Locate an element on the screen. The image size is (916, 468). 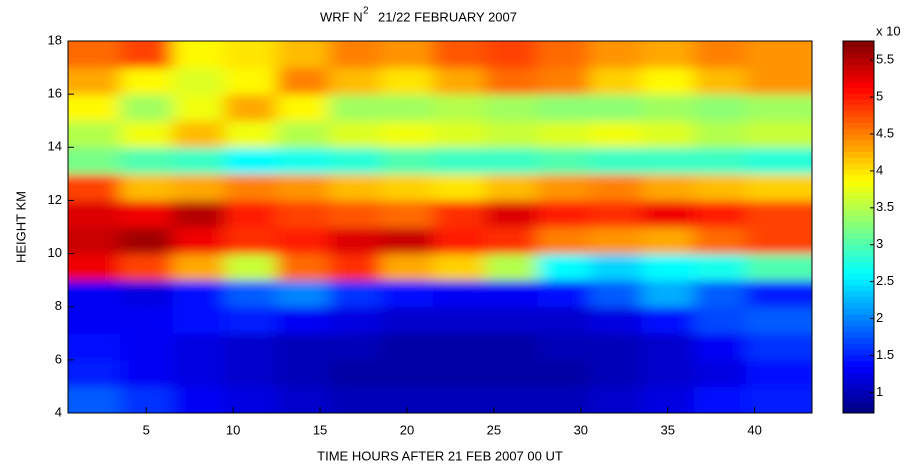
x-tick-label: 20 is located at coordinates (407, 429).